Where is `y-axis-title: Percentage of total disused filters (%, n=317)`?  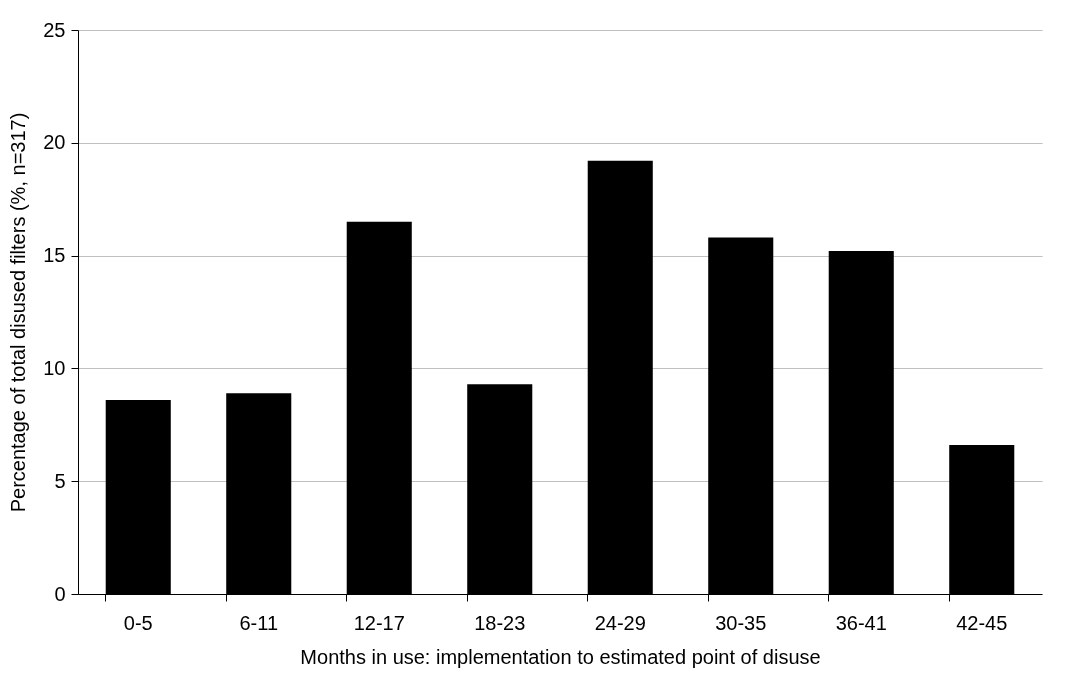 y-axis-title: Percentage of total disused filters (%, n=317) is located at coordinates (18, 312).